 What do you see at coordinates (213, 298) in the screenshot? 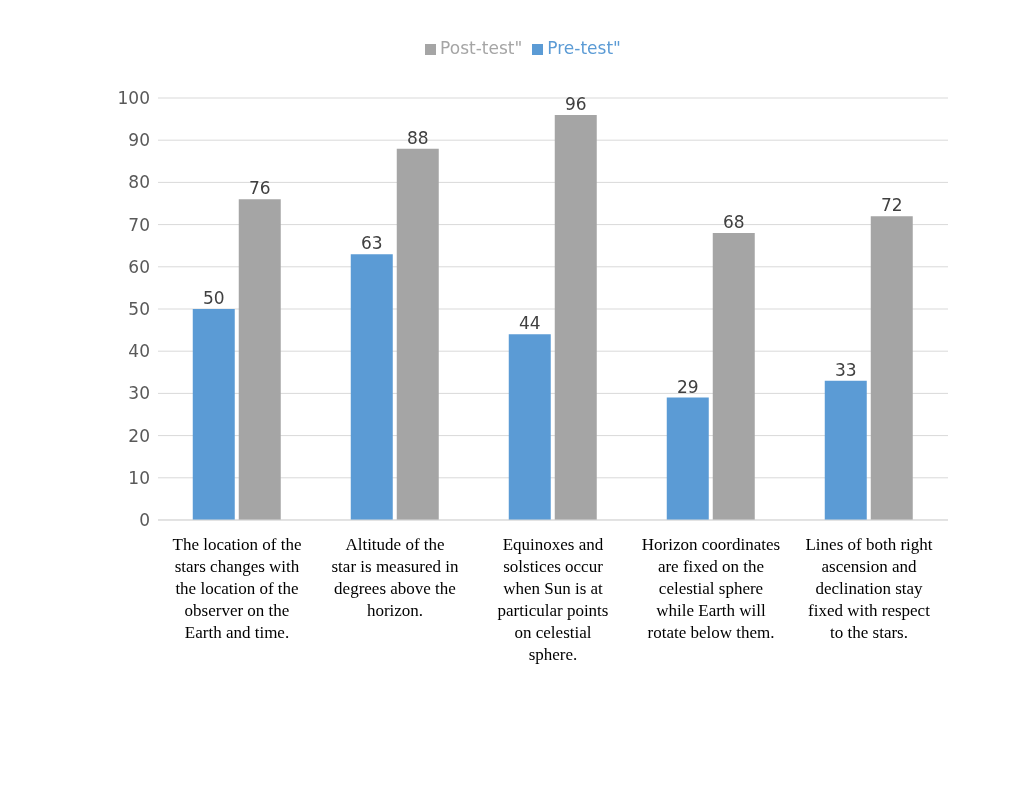
I see `data-label: 50` at bounding box center [213, 298].